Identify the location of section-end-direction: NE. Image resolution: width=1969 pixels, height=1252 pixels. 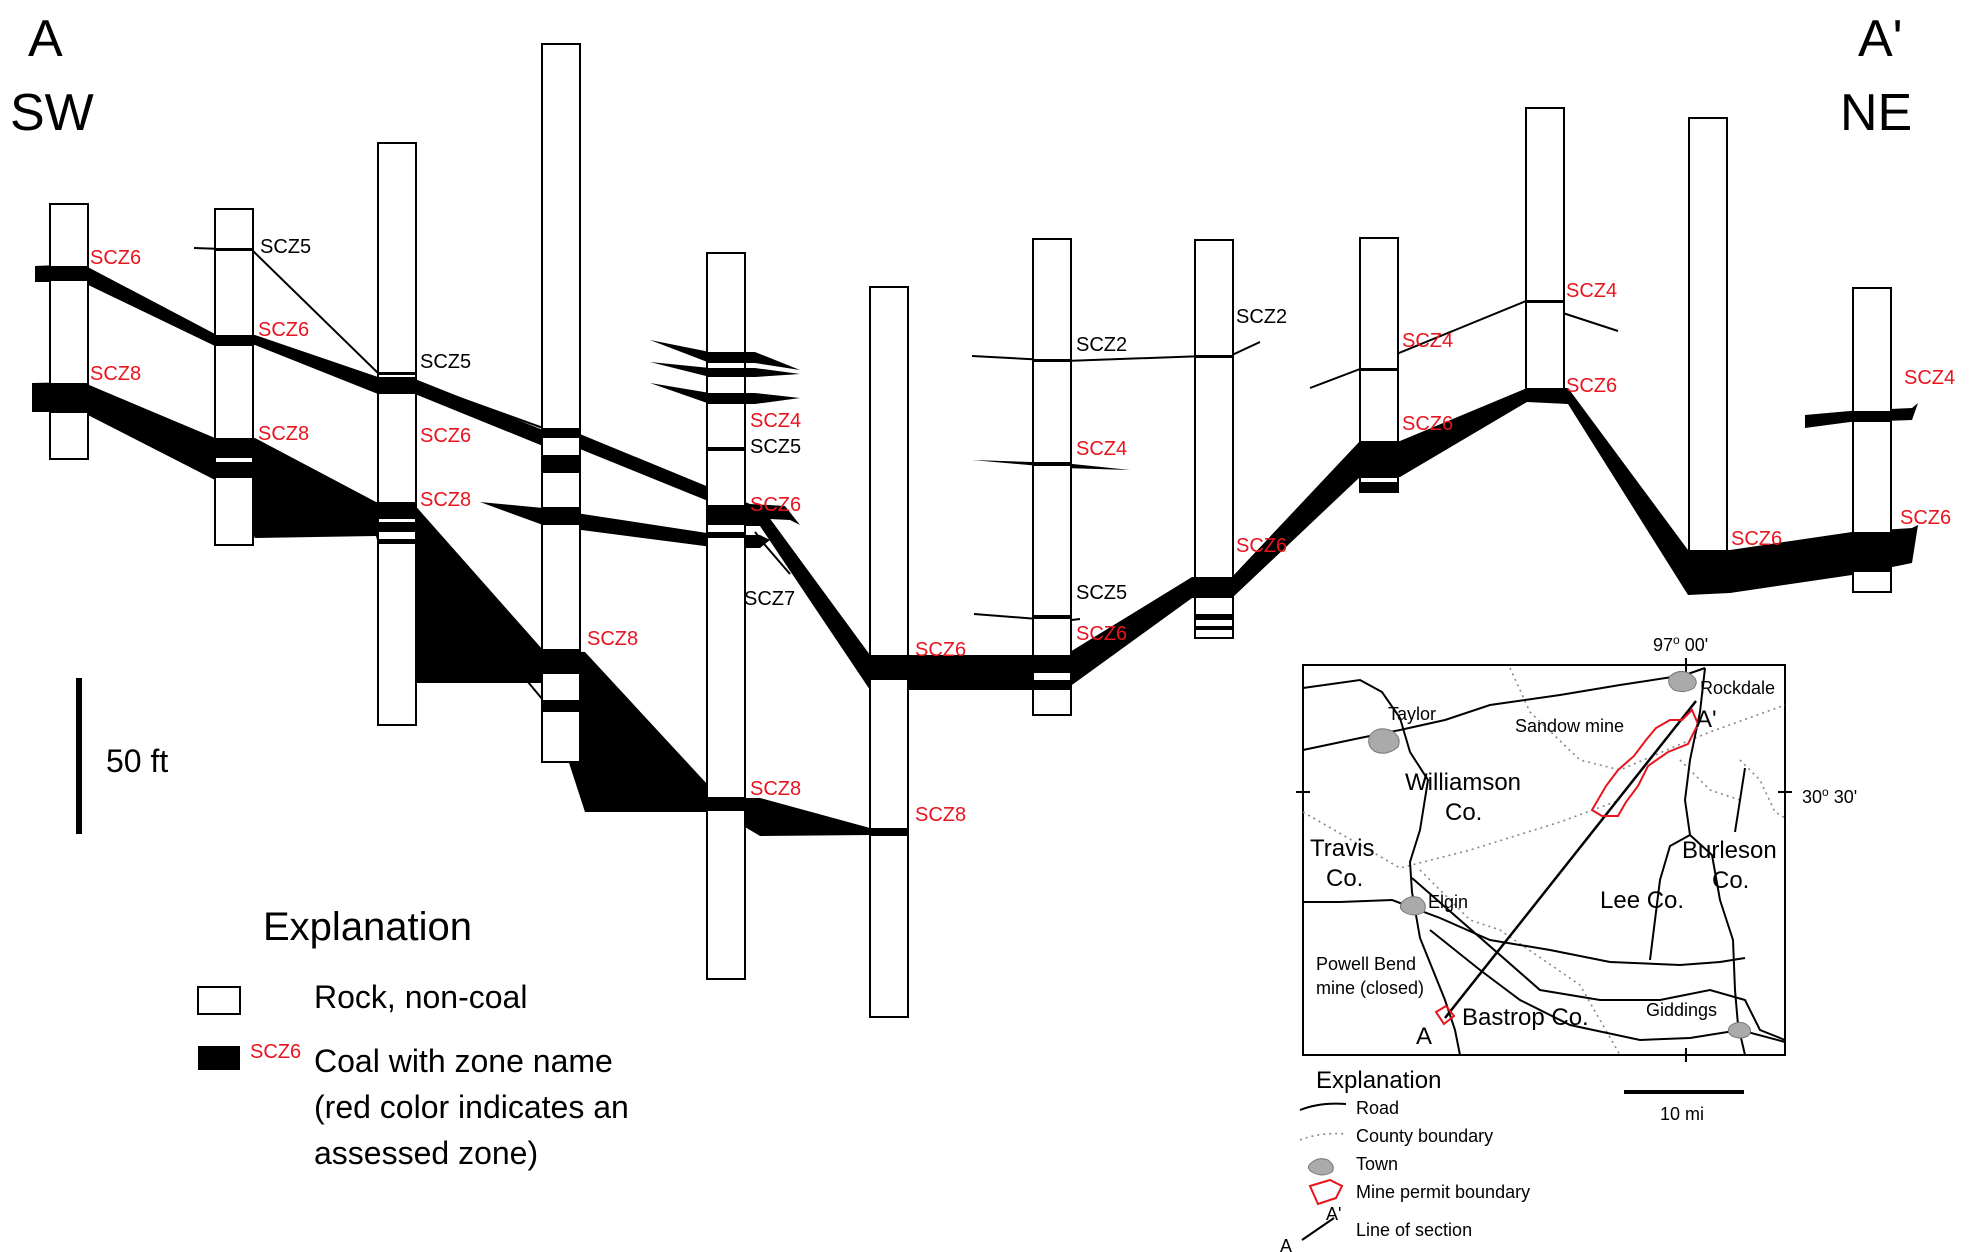
(1876, 113).